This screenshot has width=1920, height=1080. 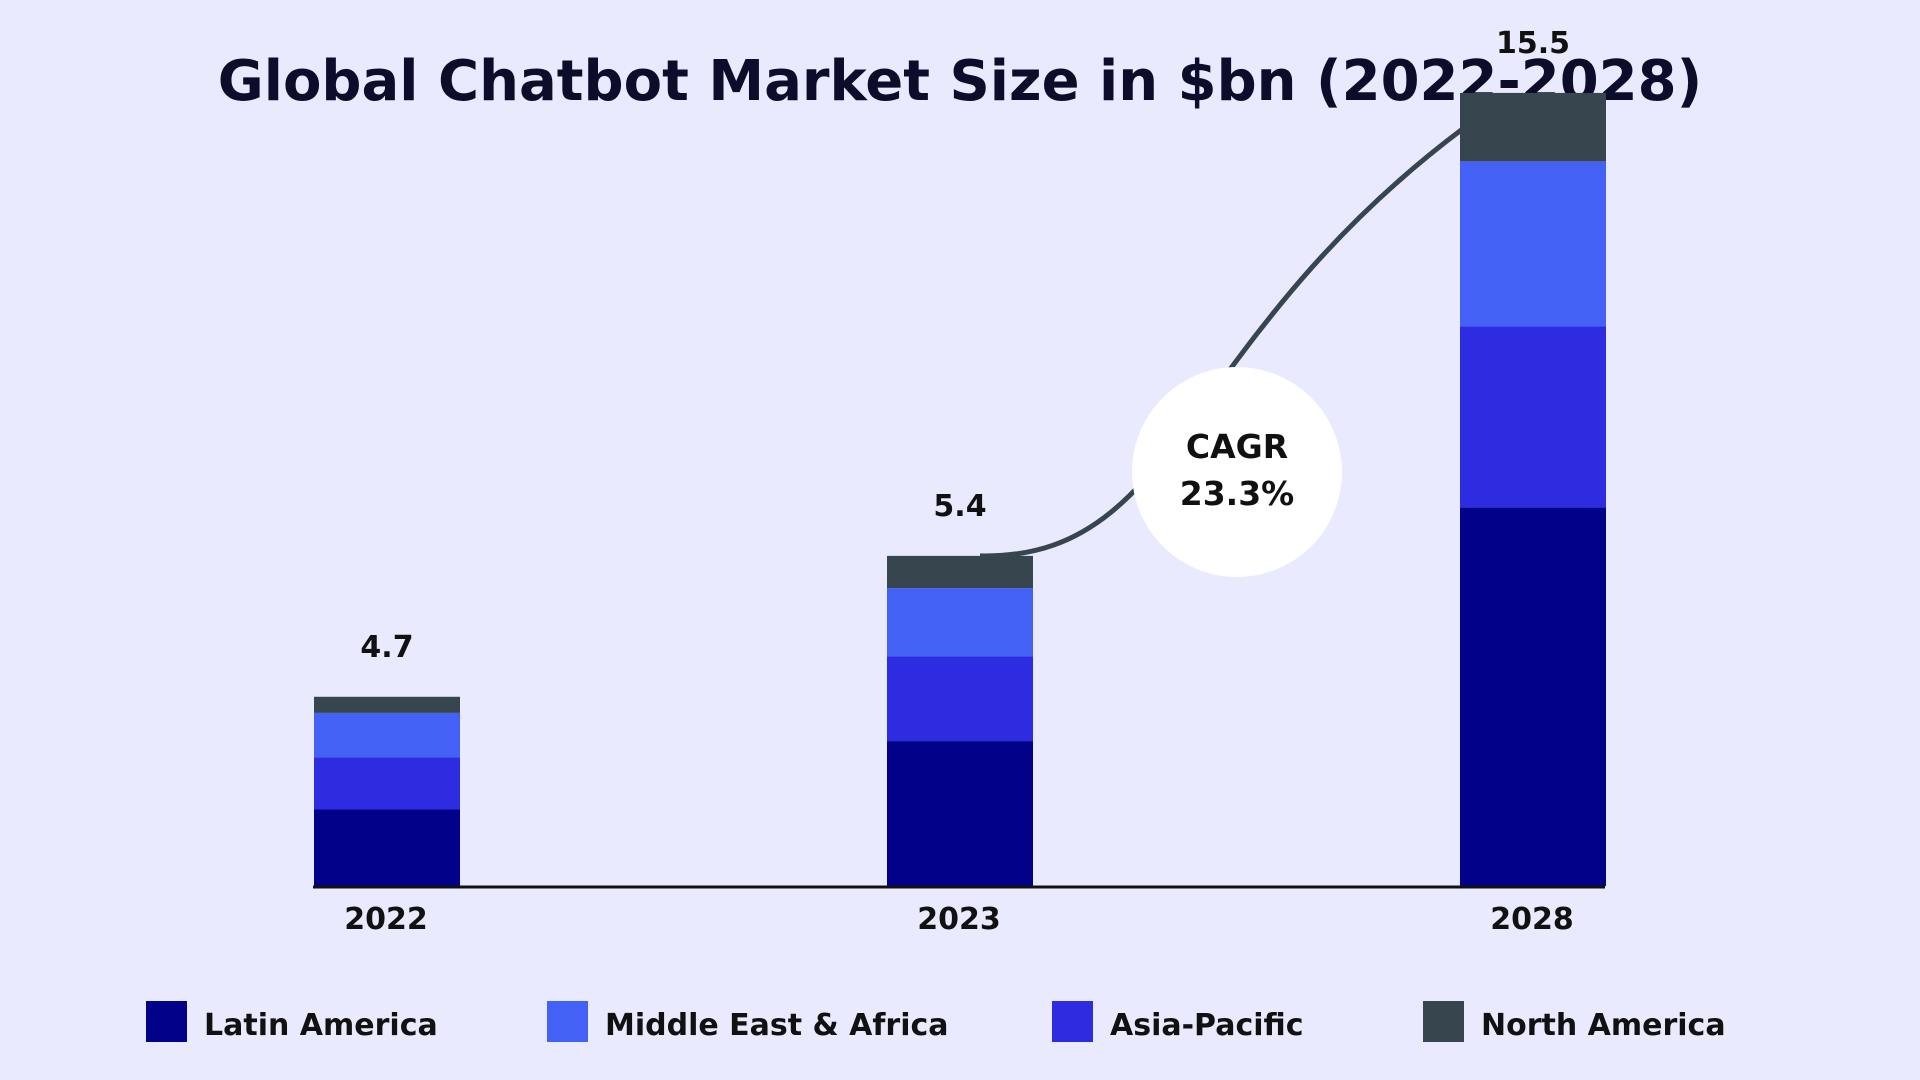 What do you see at coordinates (387, 783) in the screenshot?
I see `bar-2022-asia-pacific` at bounding box center [387, 783].